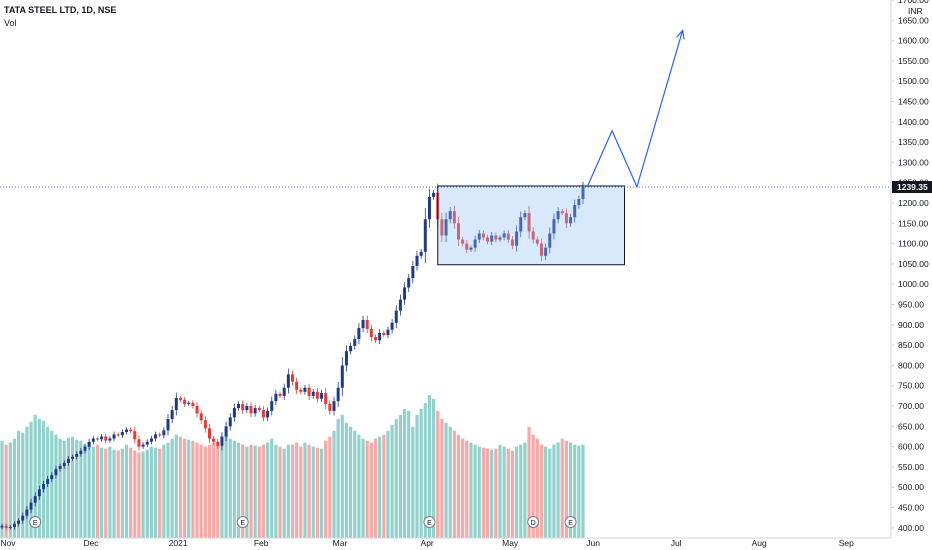 The width and height of the screenshot is (932, 550). Describe the element at coordinates (913, 81) in the screenshot. I see `price-tick-label: 1500.00` at that location.